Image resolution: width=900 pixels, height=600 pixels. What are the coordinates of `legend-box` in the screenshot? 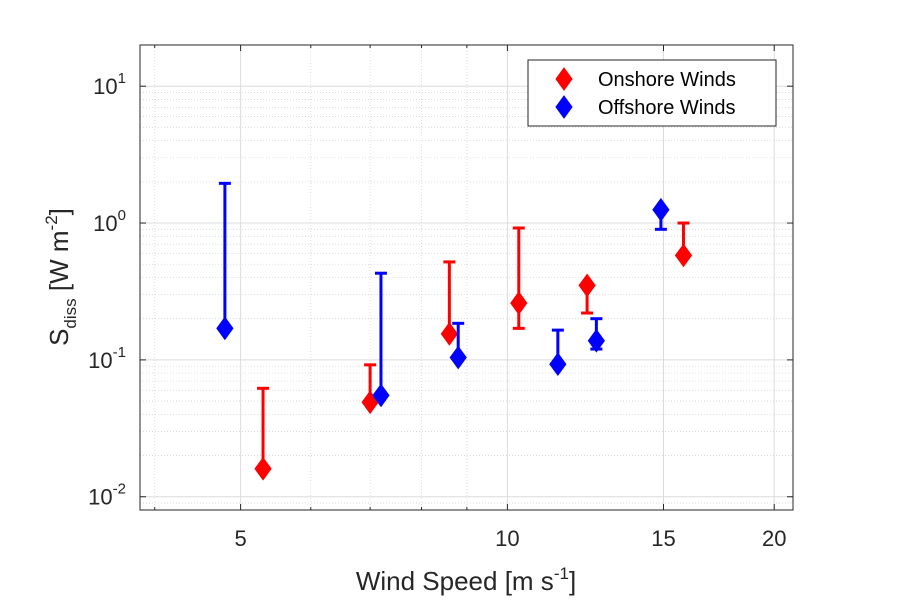 It's located at (652, 93).